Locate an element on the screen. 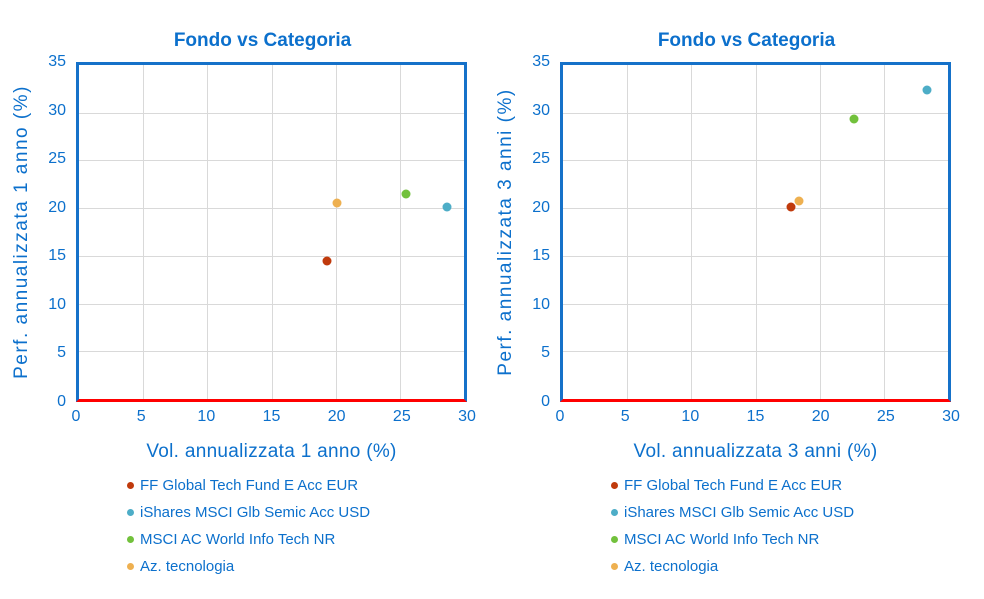 This screenshot has width=984, height=599. x-axis-title: Vol. annualizzata 3 anni (%) is located at coordinates (755, 451).